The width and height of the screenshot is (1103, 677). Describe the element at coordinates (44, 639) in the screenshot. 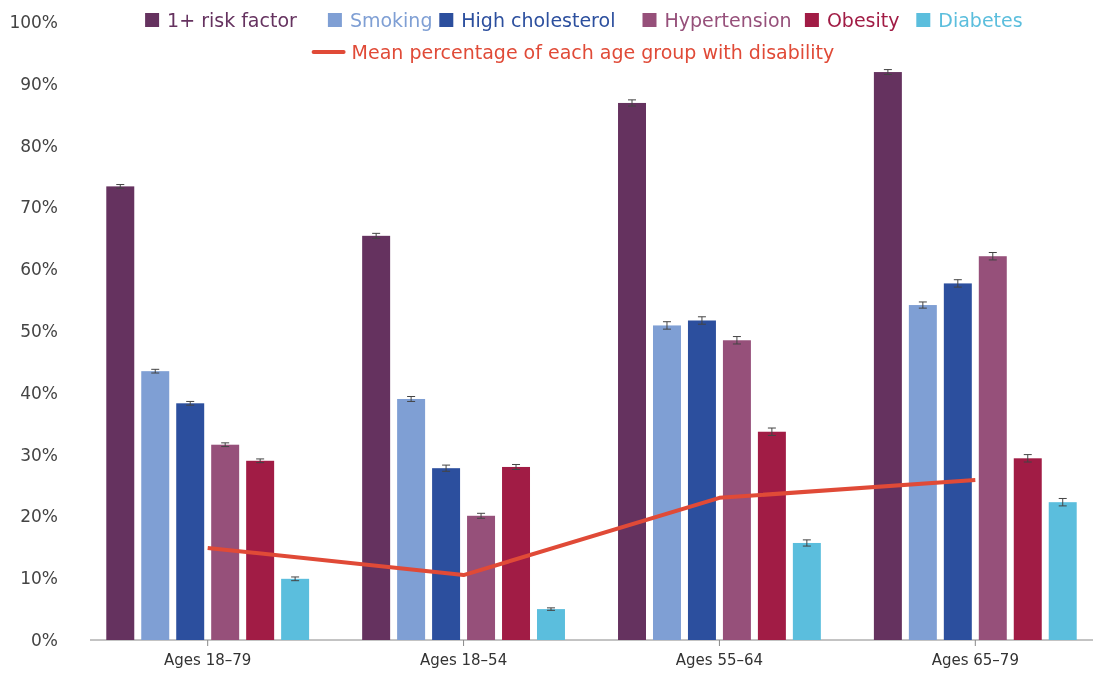

I see `y-tick-label: 0%` at that location.